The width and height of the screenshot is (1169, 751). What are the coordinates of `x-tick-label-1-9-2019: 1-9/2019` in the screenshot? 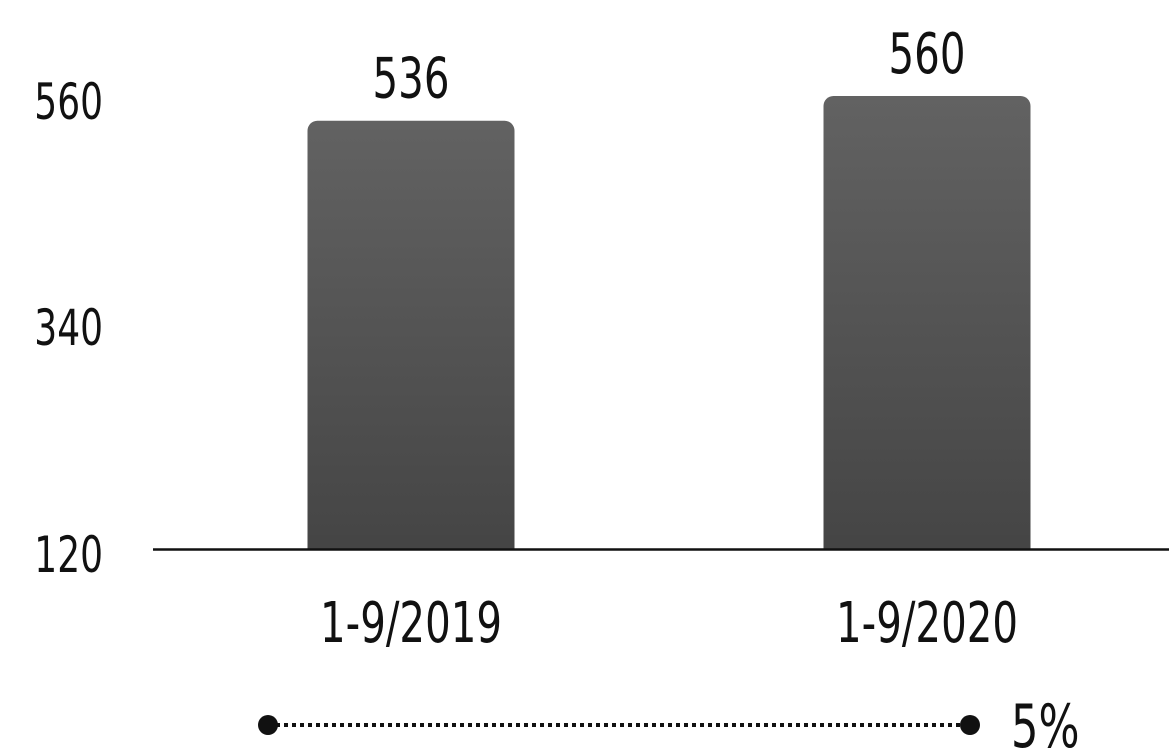 It's located at (411, 622).